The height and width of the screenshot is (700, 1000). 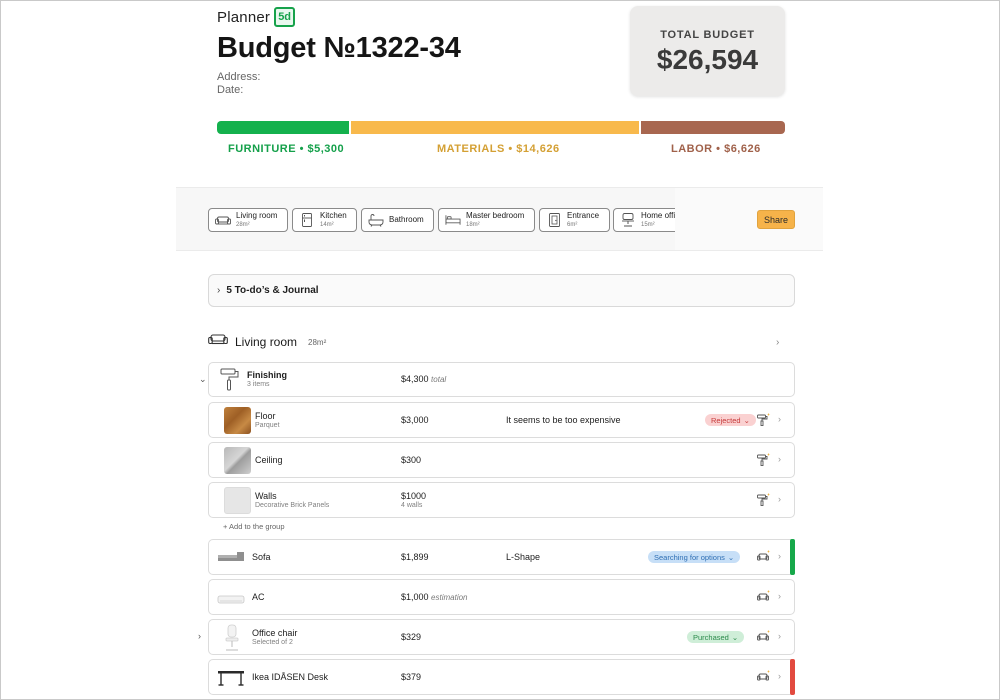 I want to click on status-badge-rejected: Rejected ⌄, so click(x=730, y=420).